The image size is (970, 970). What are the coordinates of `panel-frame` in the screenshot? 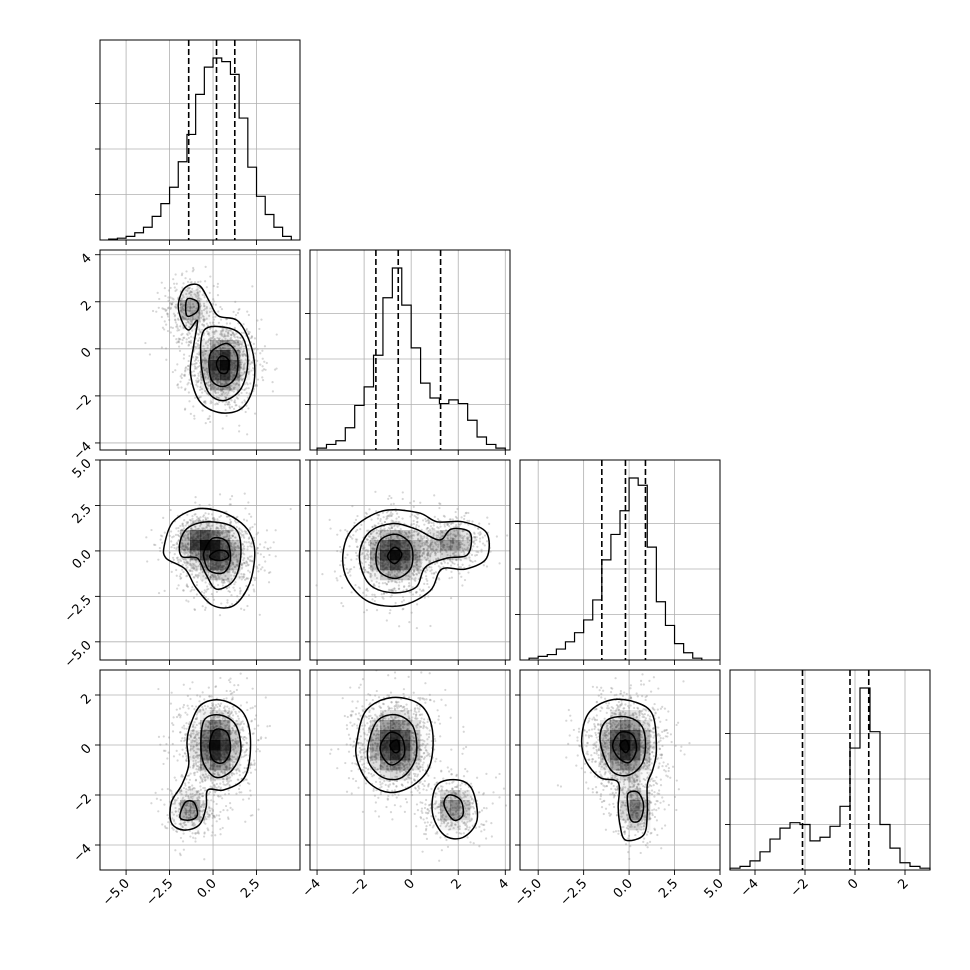 It's located at (830, 770).